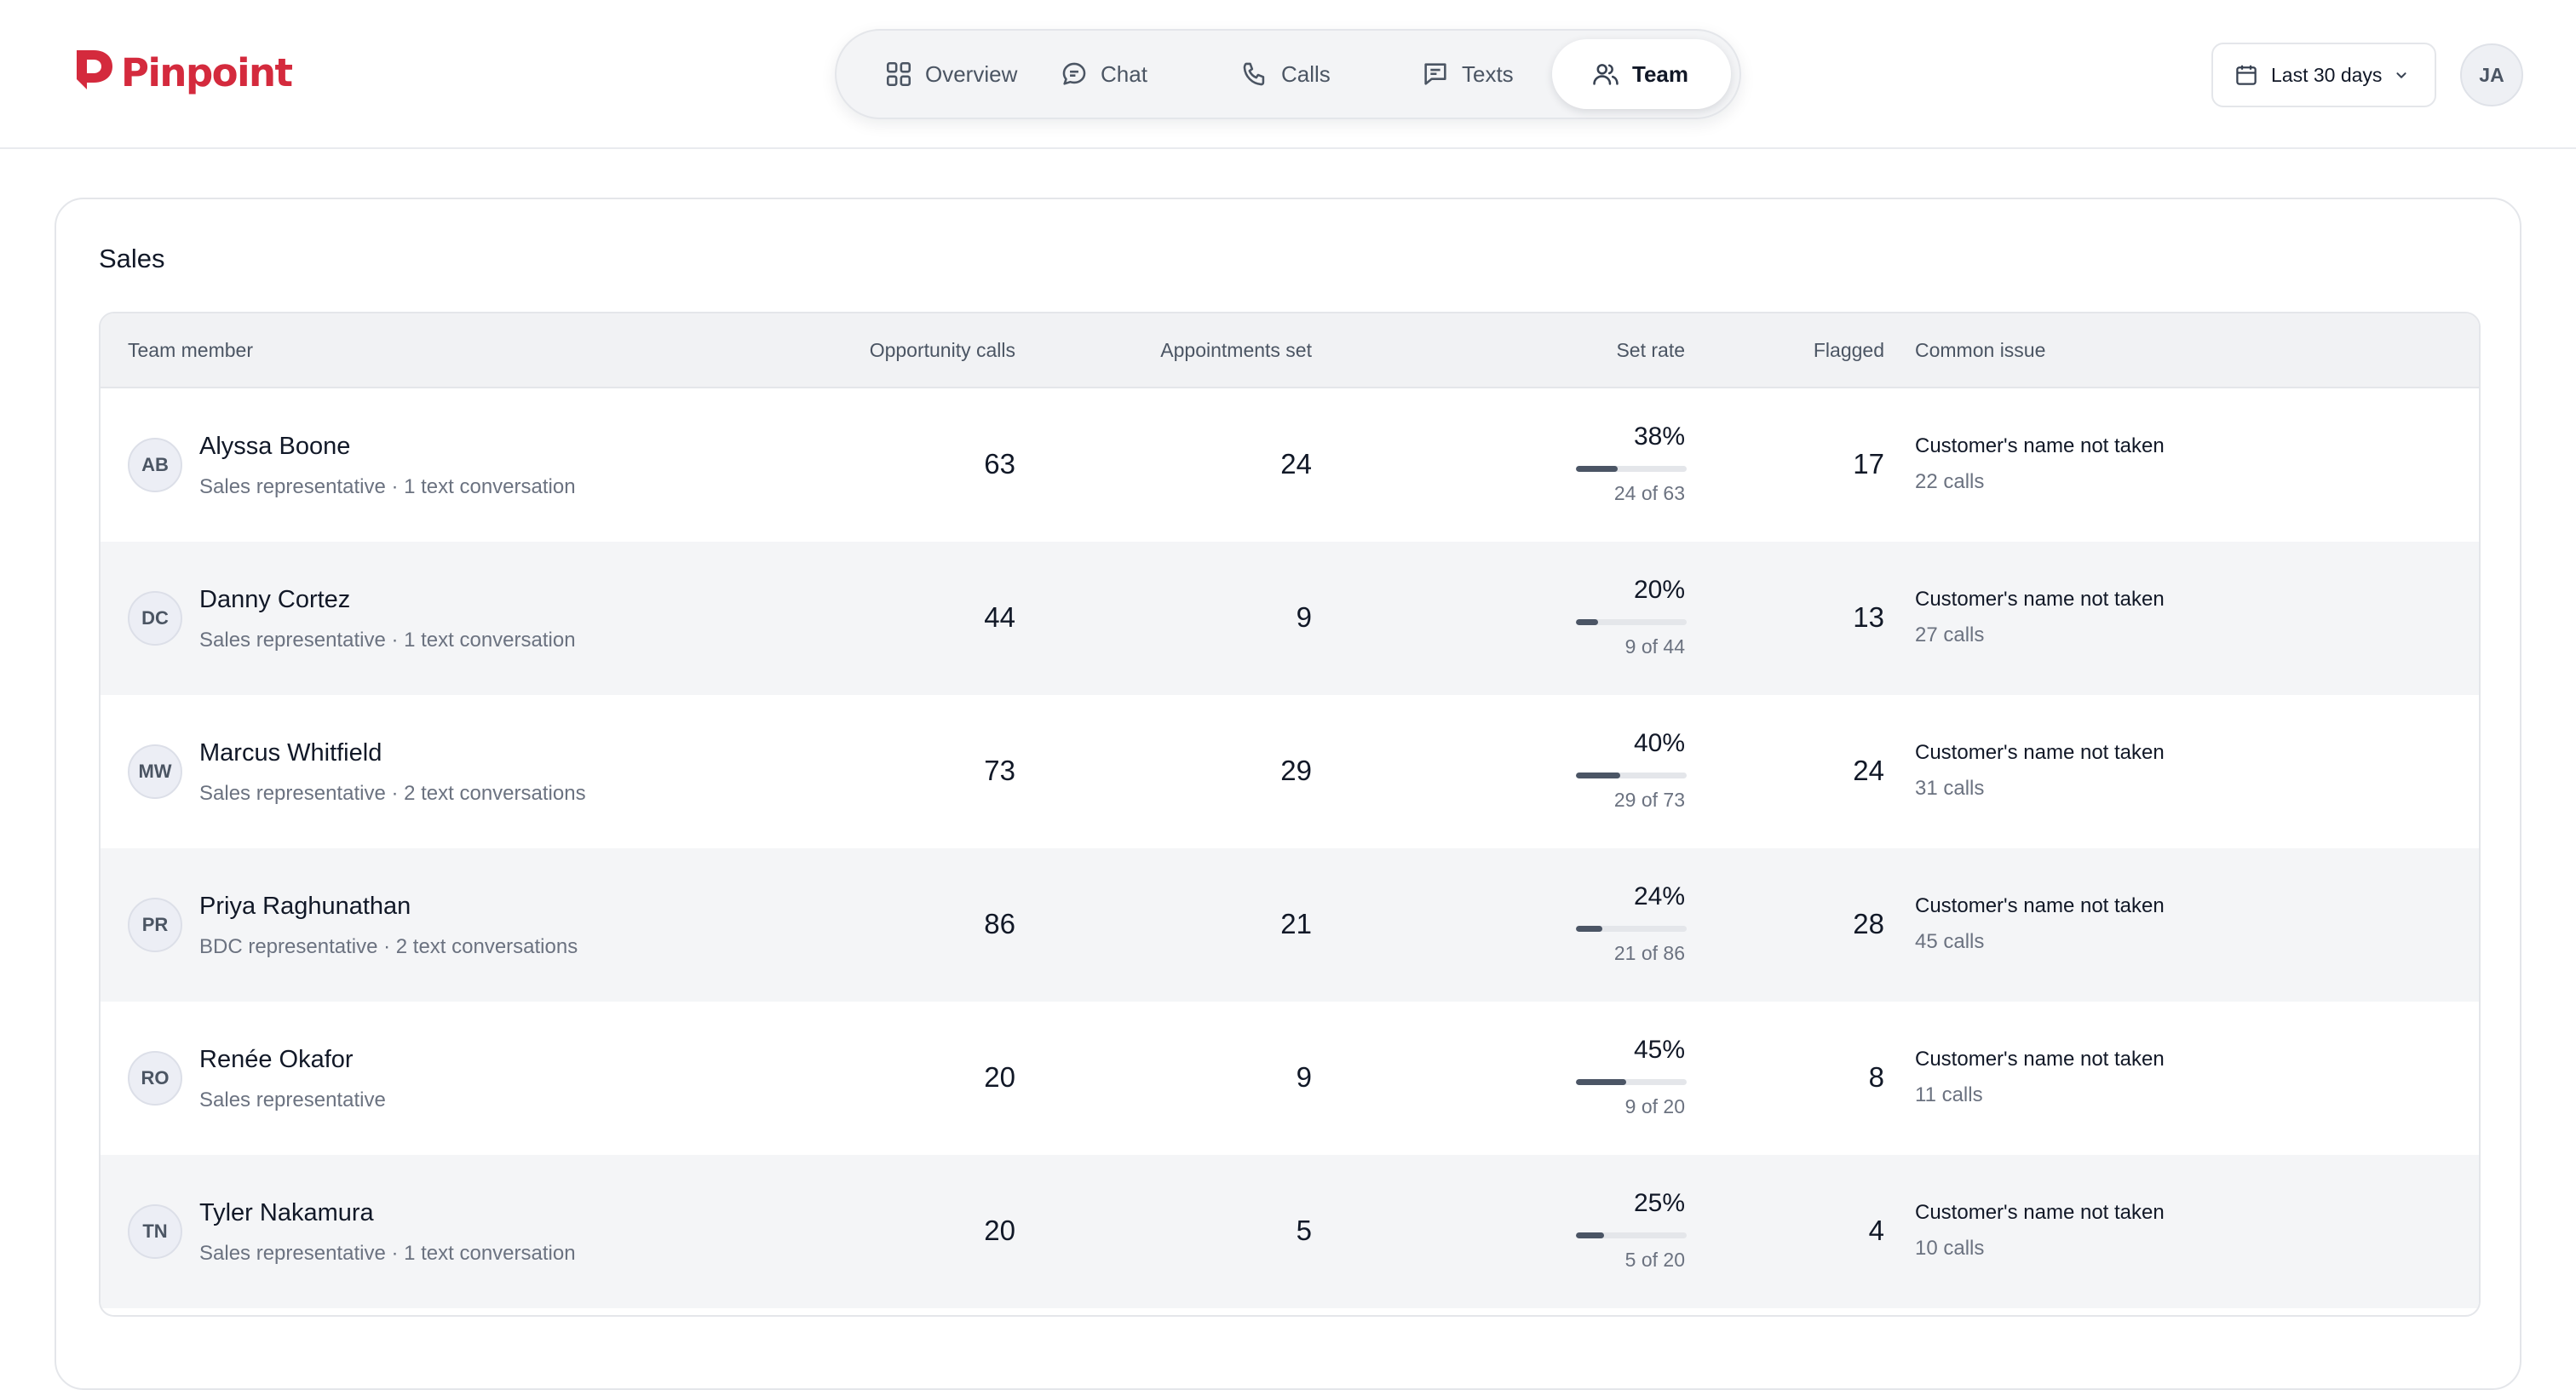 The width and height of the screenshot is (2576, 1390). Describe the element at coordinates (1950, 481) in the screenshot. I see `common-issue-calls: 22 calls` at that location.